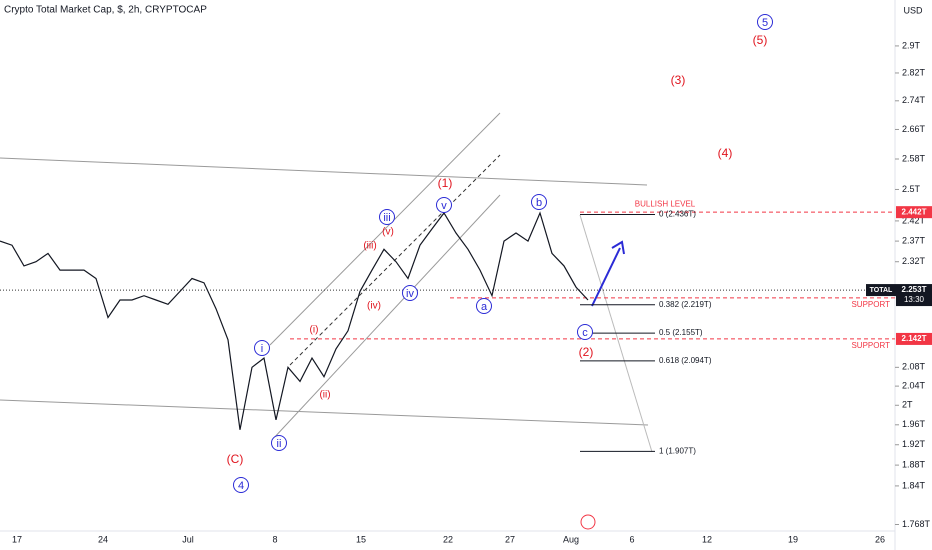 This screenshot has height=550, width=932. I want to click on y-tick-label: 2.9T, so click(911, 45).